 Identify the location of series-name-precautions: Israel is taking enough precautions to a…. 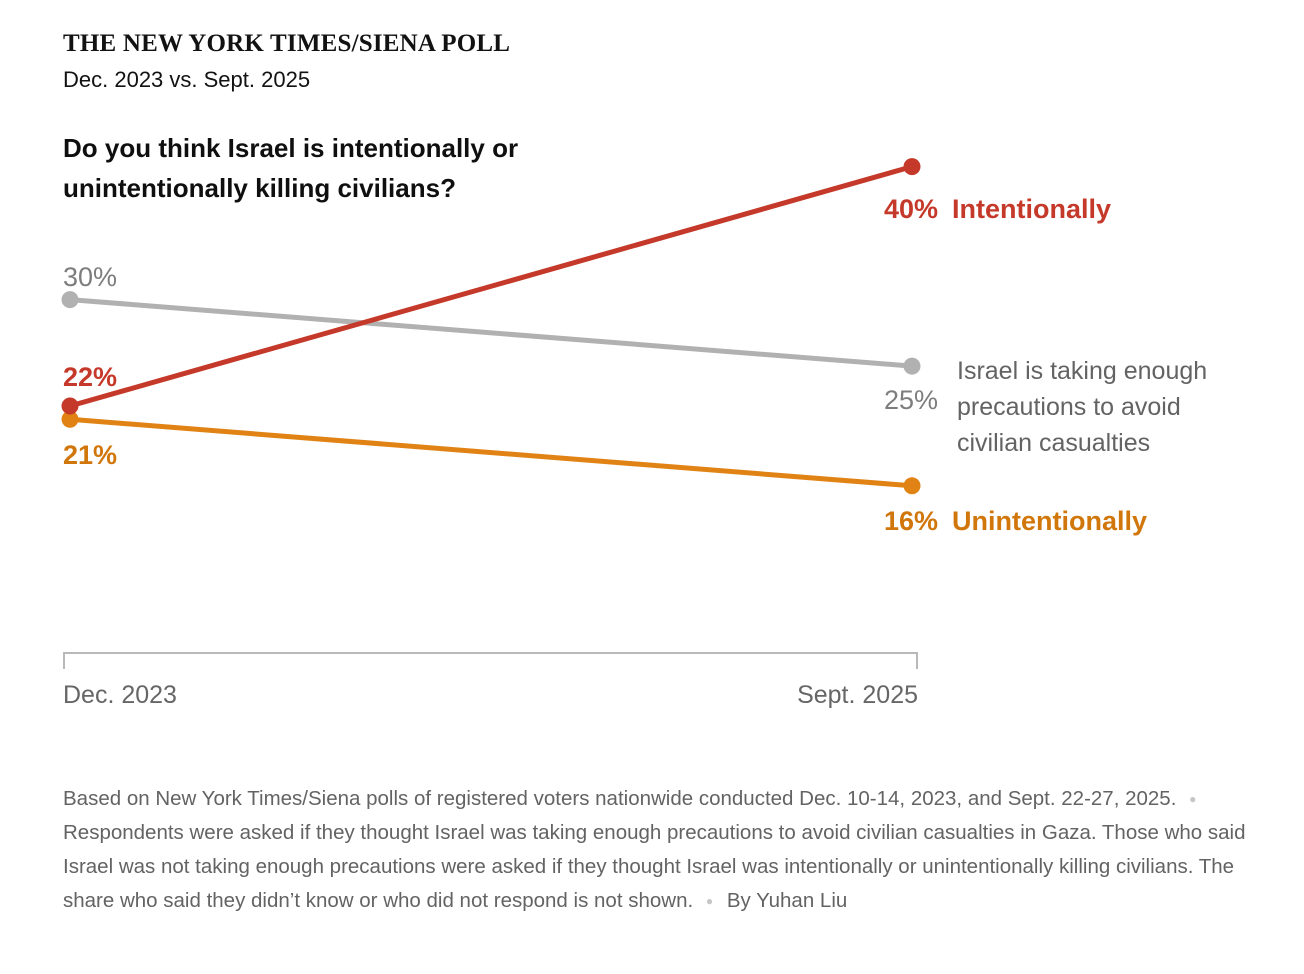
(1082, 407).